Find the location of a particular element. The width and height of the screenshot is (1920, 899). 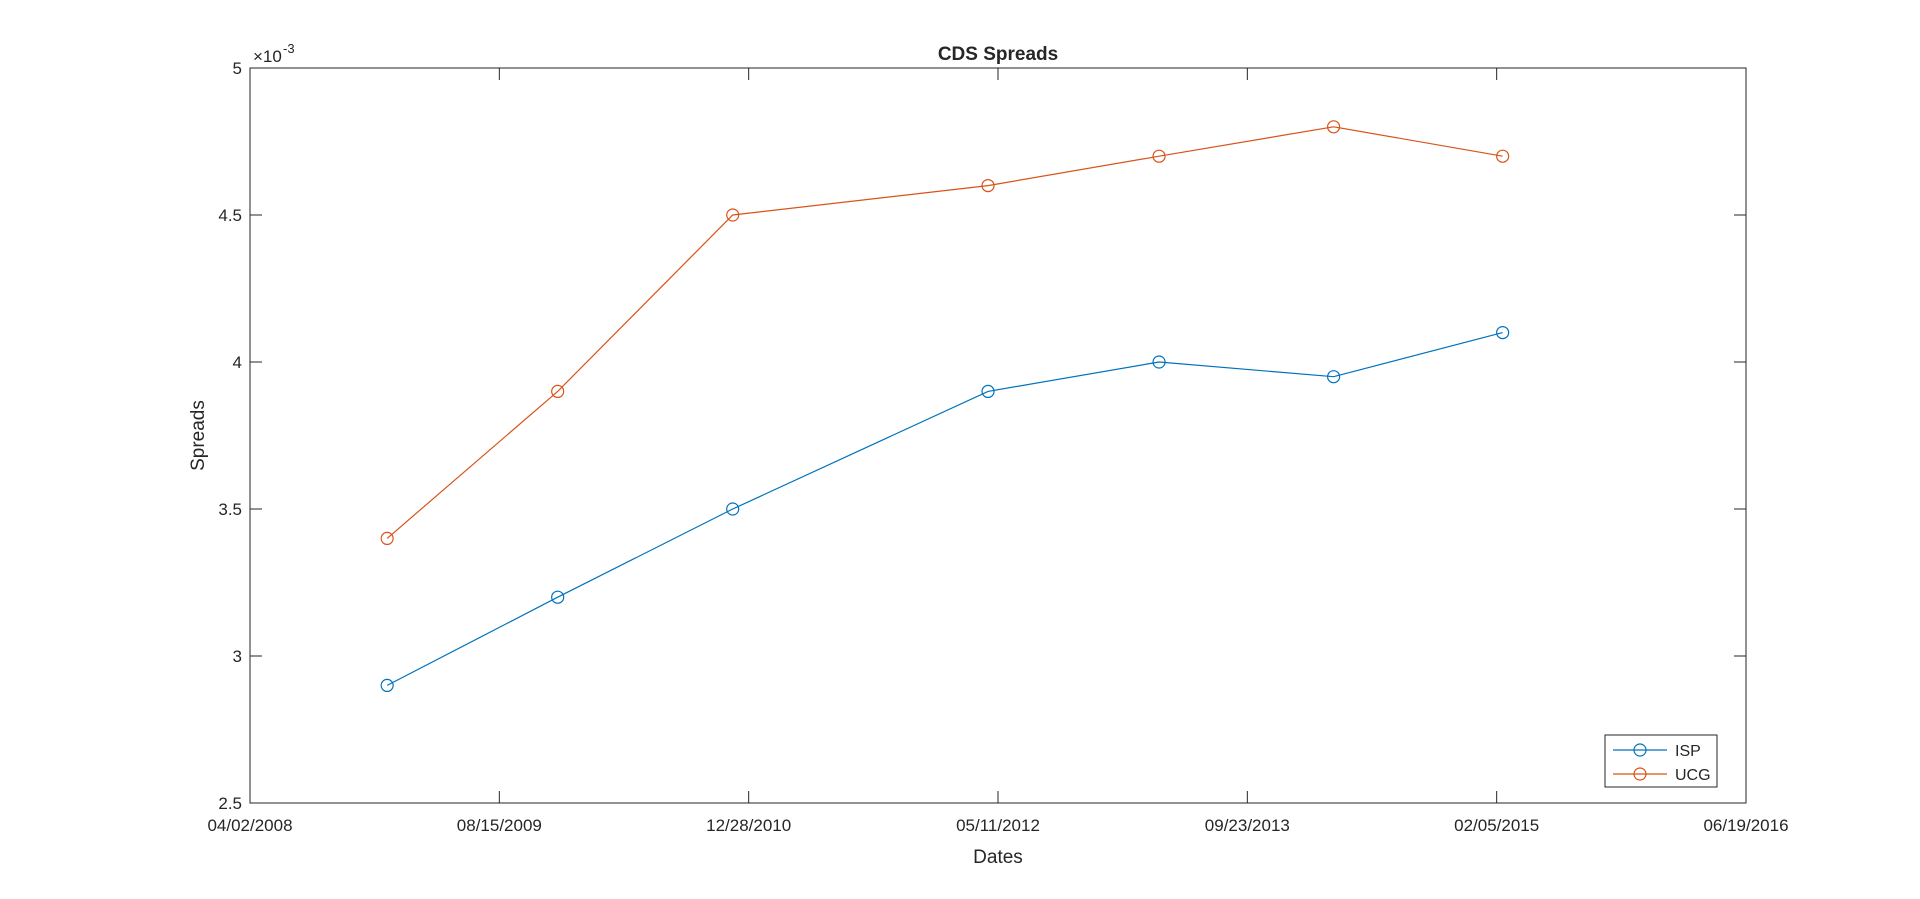

chart-legend: ISP UCG is located at coordinates (1661, 761).